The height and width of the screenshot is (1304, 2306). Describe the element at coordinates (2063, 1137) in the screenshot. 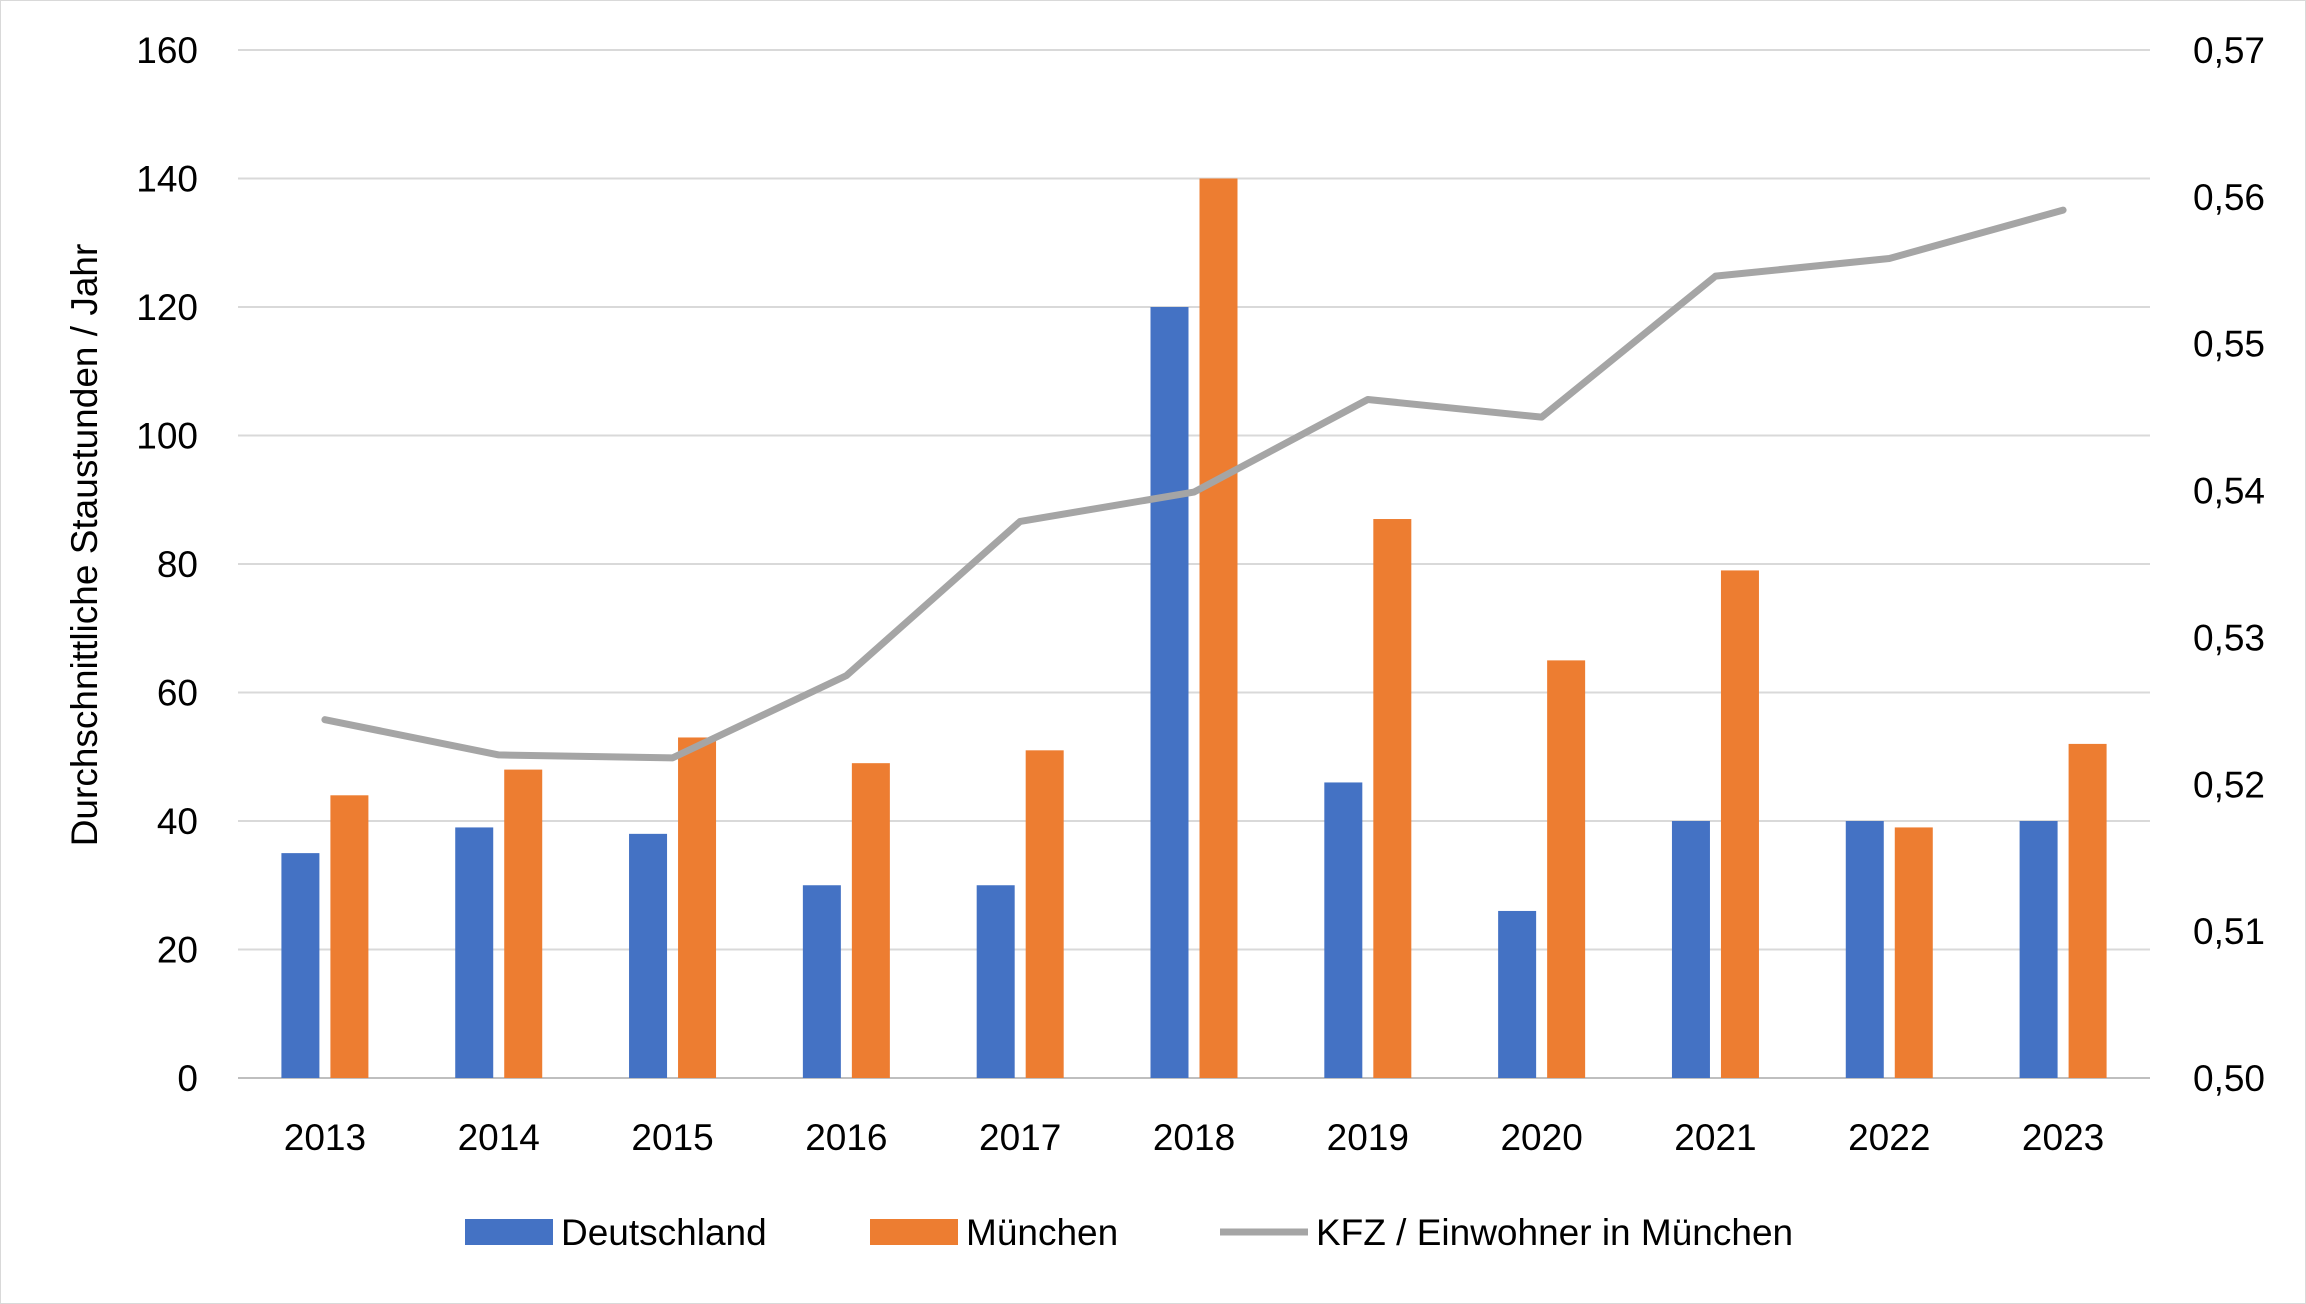

I see `x-tick-label: 2023` at that location.